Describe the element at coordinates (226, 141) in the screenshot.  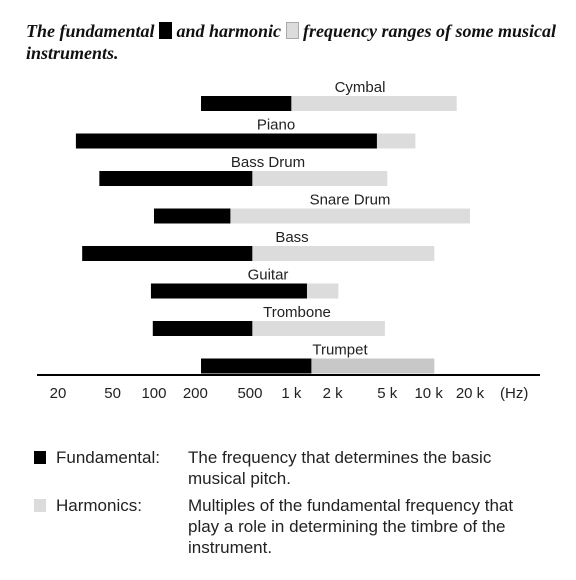
I see `piano-fundamental-bar` at that location.